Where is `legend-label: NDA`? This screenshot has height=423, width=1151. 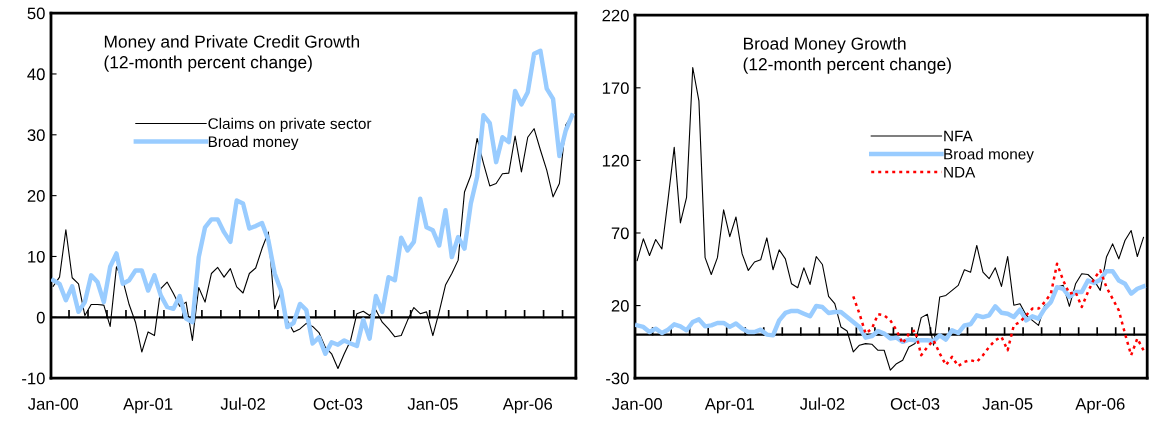 legend-label: NDA is located at coordinates (960, 172).